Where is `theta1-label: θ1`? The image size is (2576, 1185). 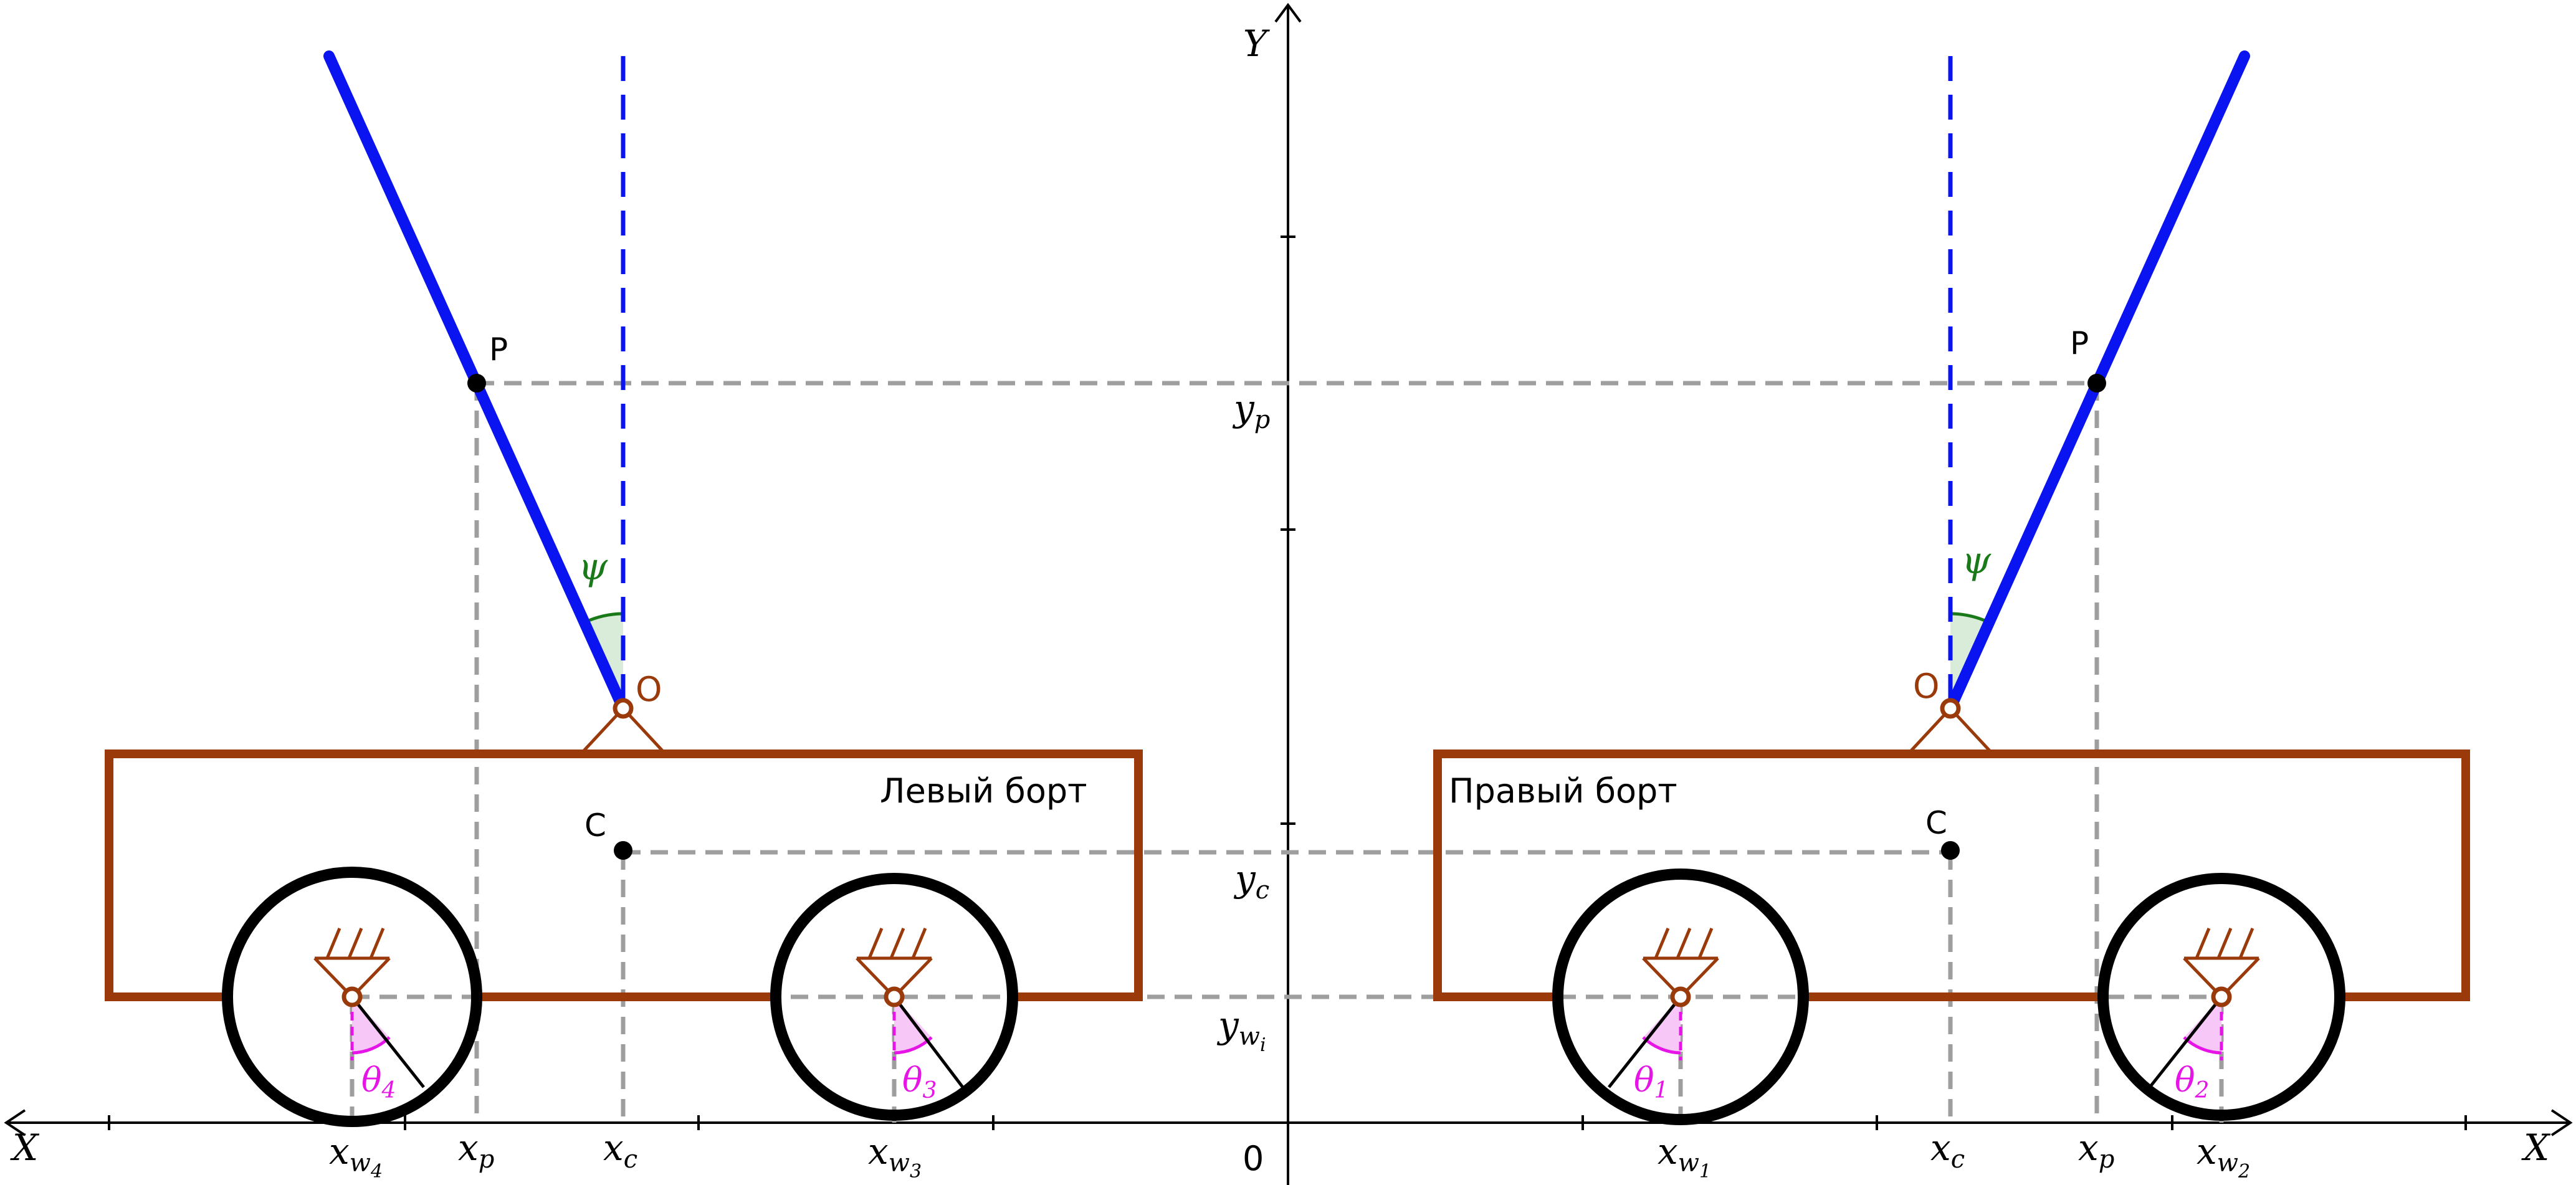 theta1-label: θ1 is located at coordinates (1651, 1081).